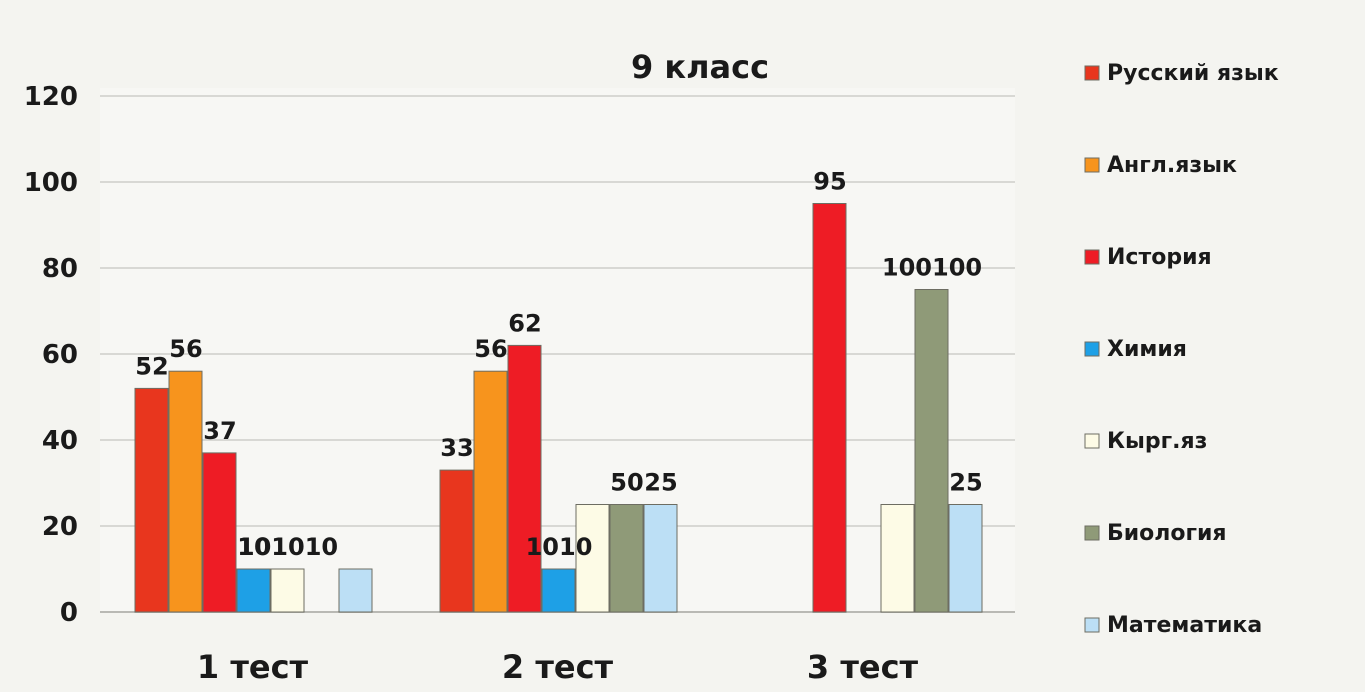 This screenshot has height=692, width=1365. I want to click on data-label: 95, so click(829, 182).